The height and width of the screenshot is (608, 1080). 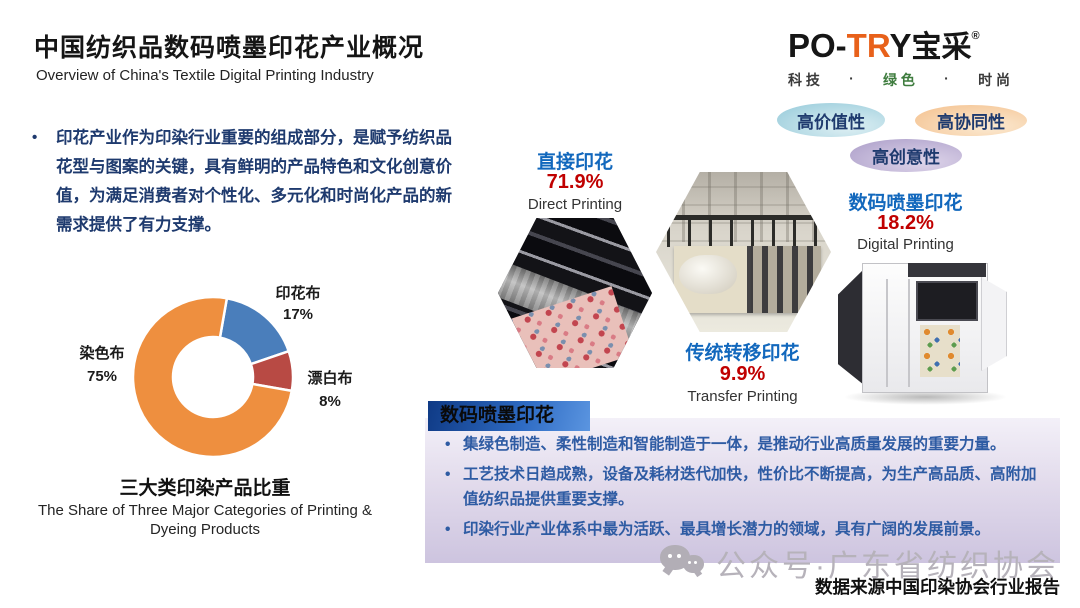 What do you see at coordinates (205, 488) in the screenshot?
I see `chart-title: 三大类印染产品比重` at bounding box center [205, 488].